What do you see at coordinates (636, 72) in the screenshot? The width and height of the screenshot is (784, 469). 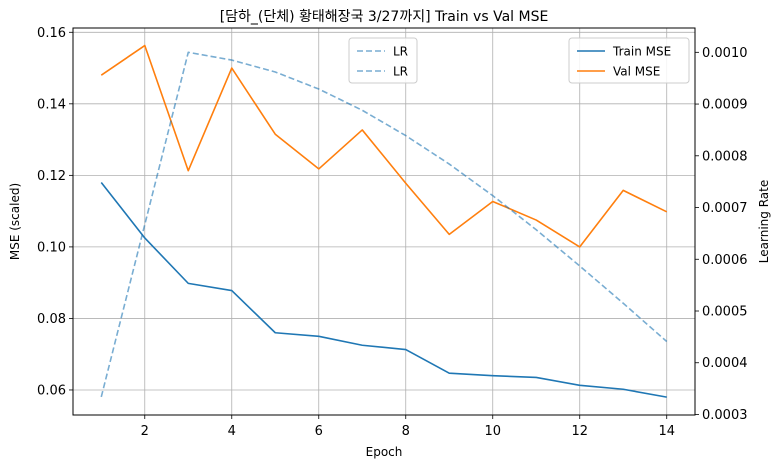 I see `legend-label: Val MSE` at bounding box center [636, 72].